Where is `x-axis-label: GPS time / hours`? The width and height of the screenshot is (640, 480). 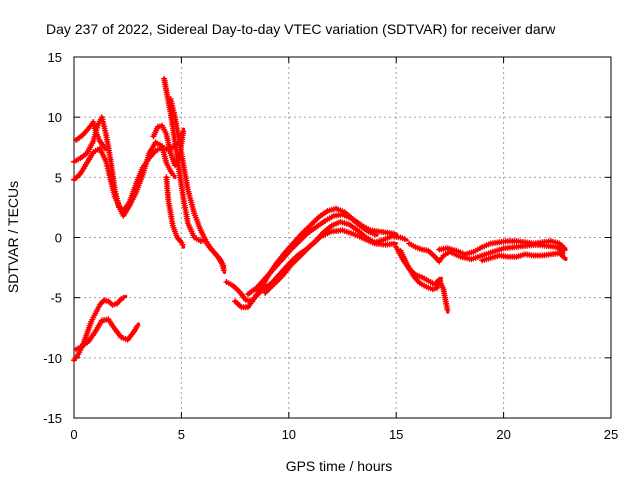 x-axis-label: GPS time / hours is located at coordinates (339, 466).